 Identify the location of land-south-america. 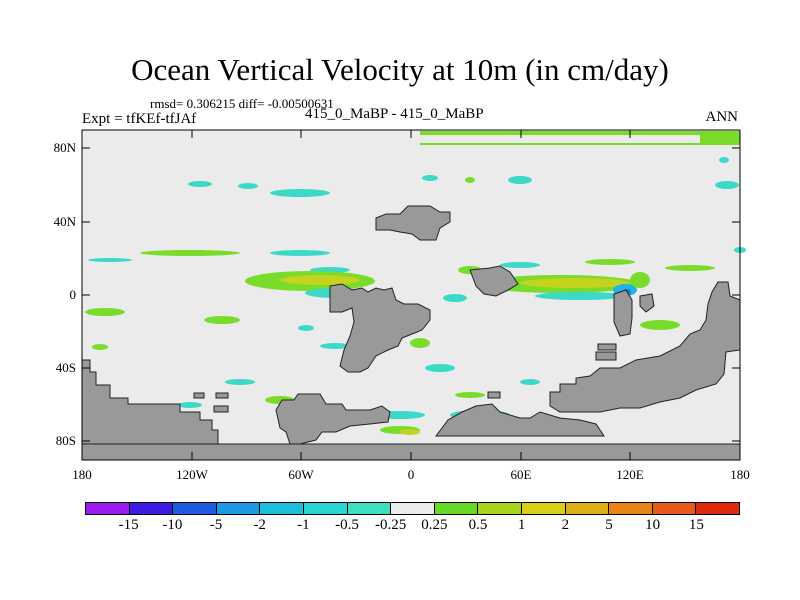
(380, 328).